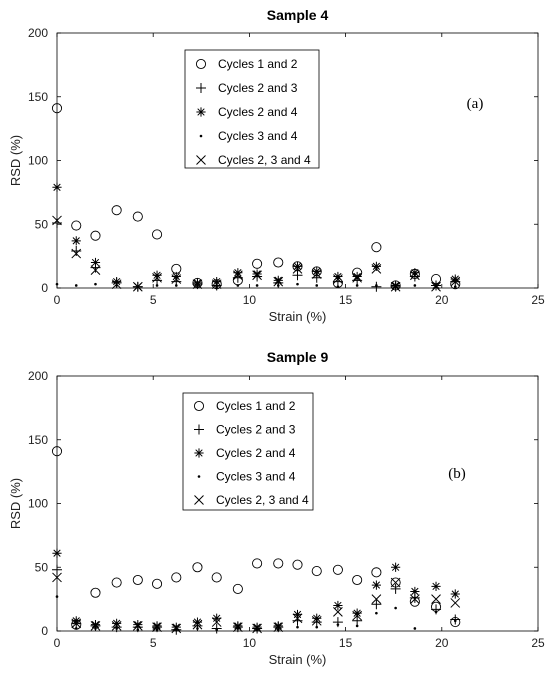 Image resolution: width=550 pixels, height=683 pixels. I want to click on x-tick-label: 20, so click(442, 300).